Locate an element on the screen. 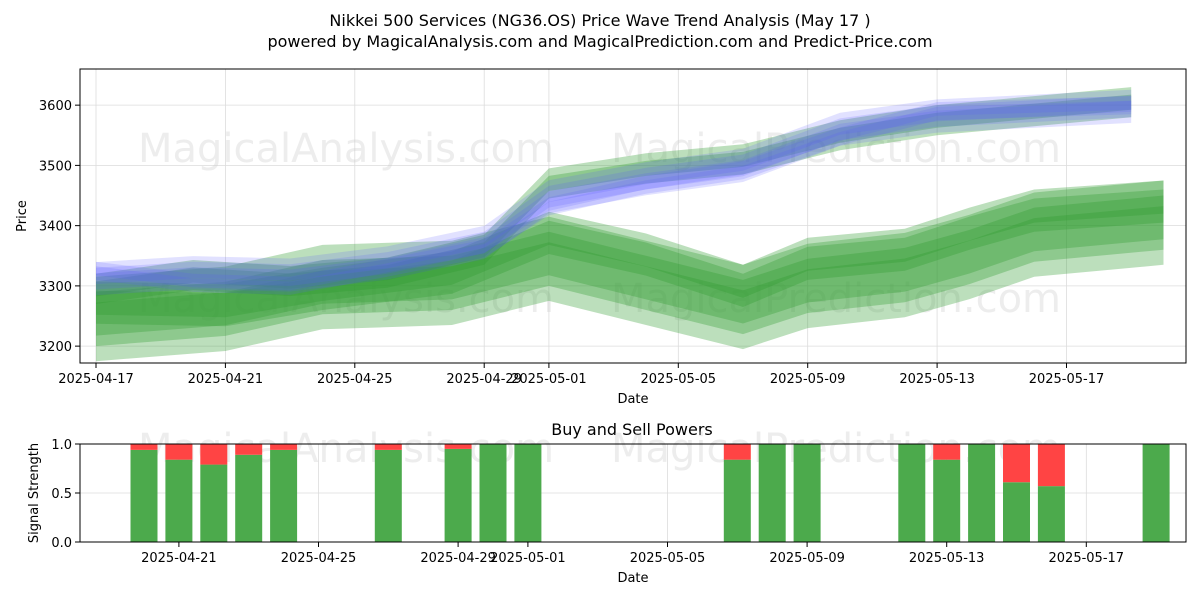 This screenshot has width=1200, height=600. signal-bars is located at coordinates (650, 493).